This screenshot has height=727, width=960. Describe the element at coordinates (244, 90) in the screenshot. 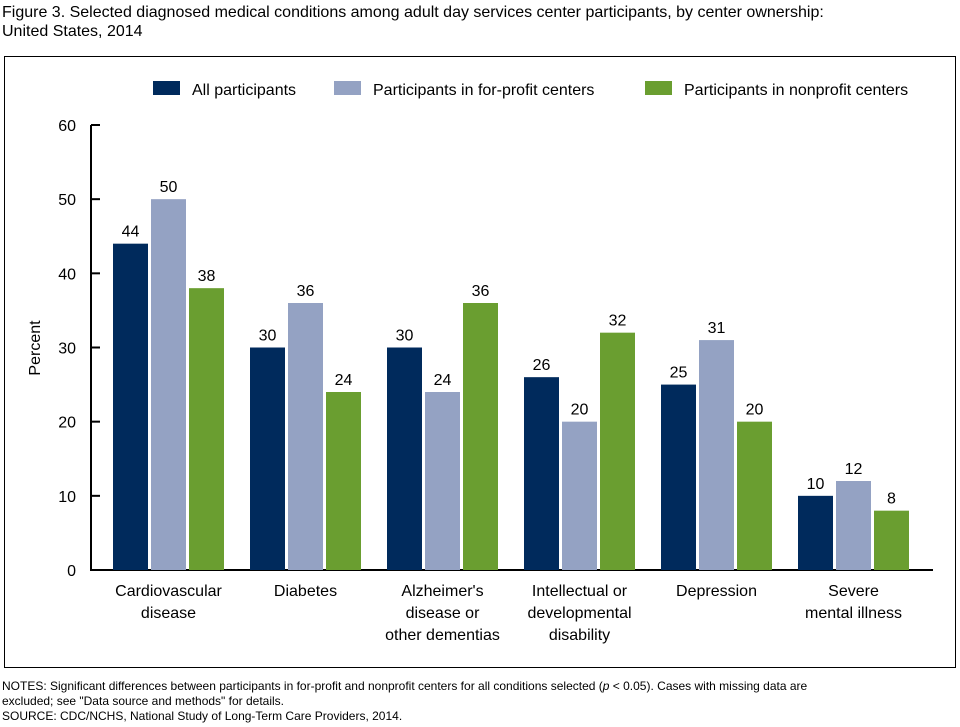

I see `legend-label: All participants` at that location.